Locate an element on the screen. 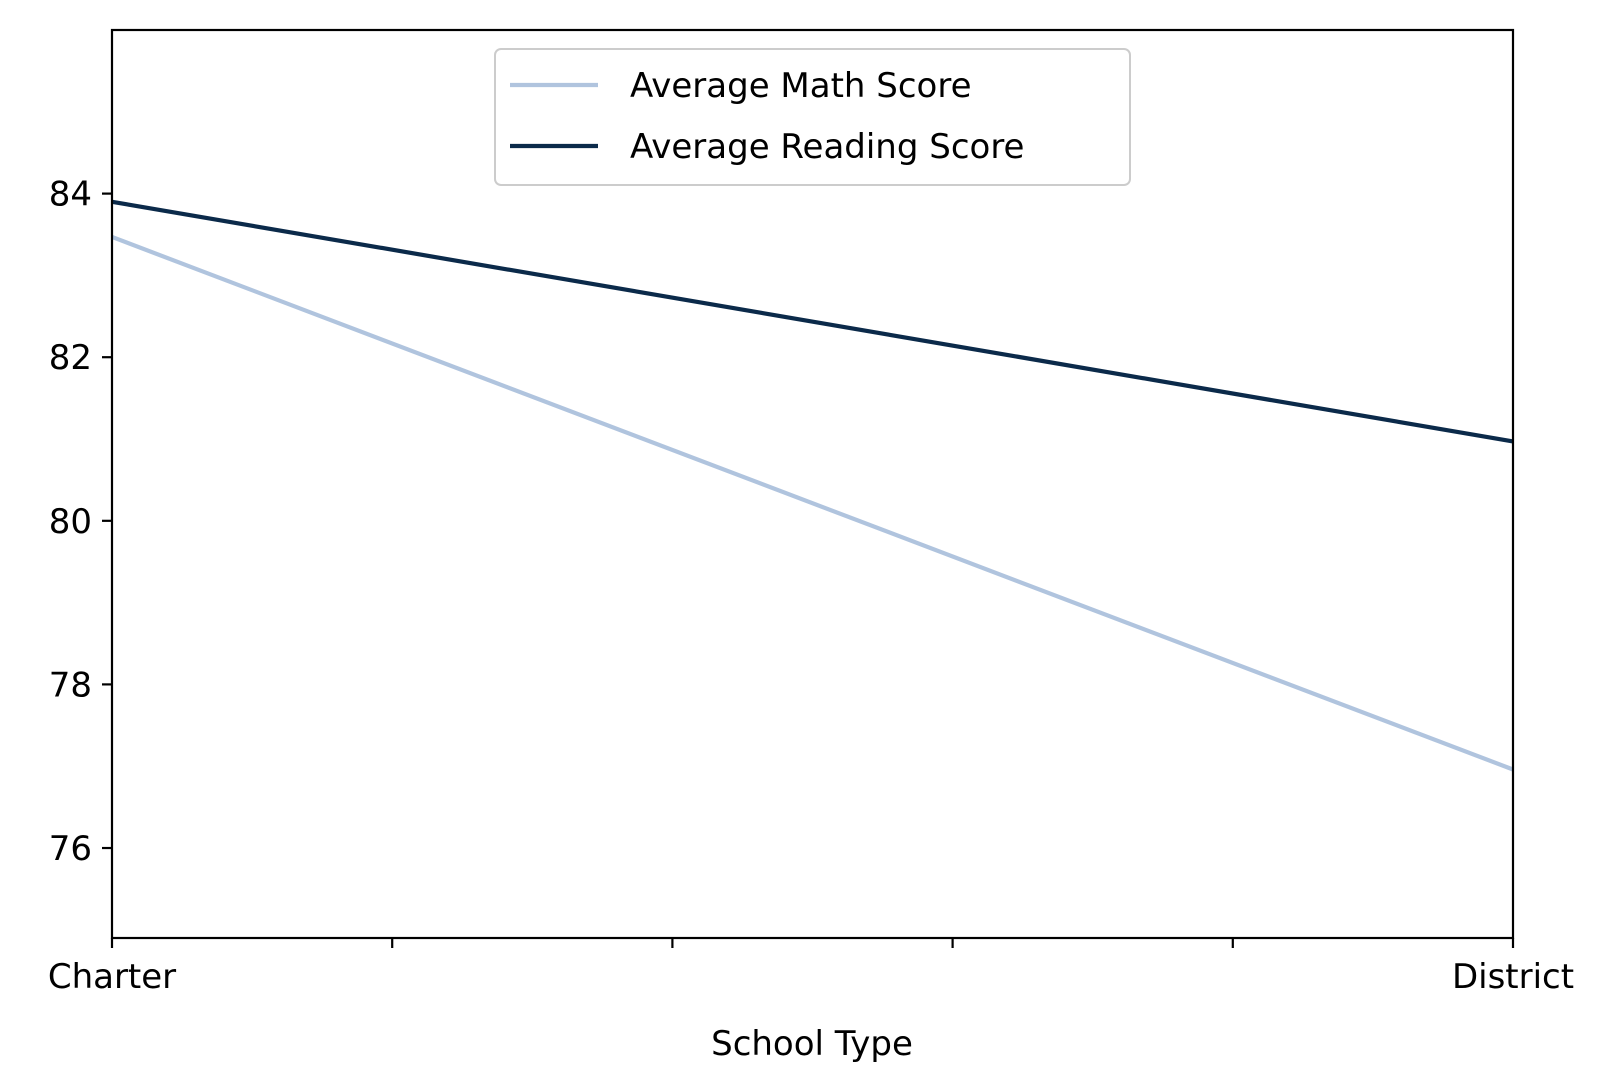  legend-box is located at coordinates (812, 117).